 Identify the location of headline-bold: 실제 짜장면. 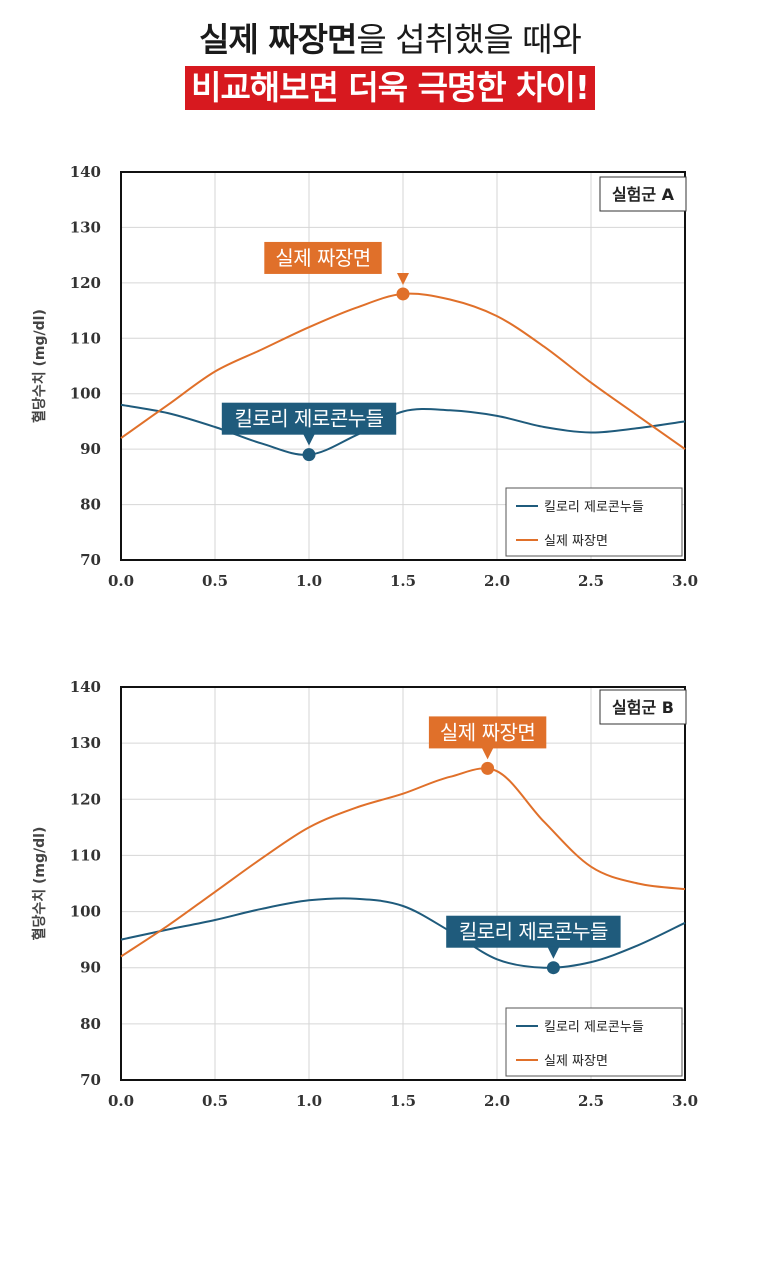
(278, 39).